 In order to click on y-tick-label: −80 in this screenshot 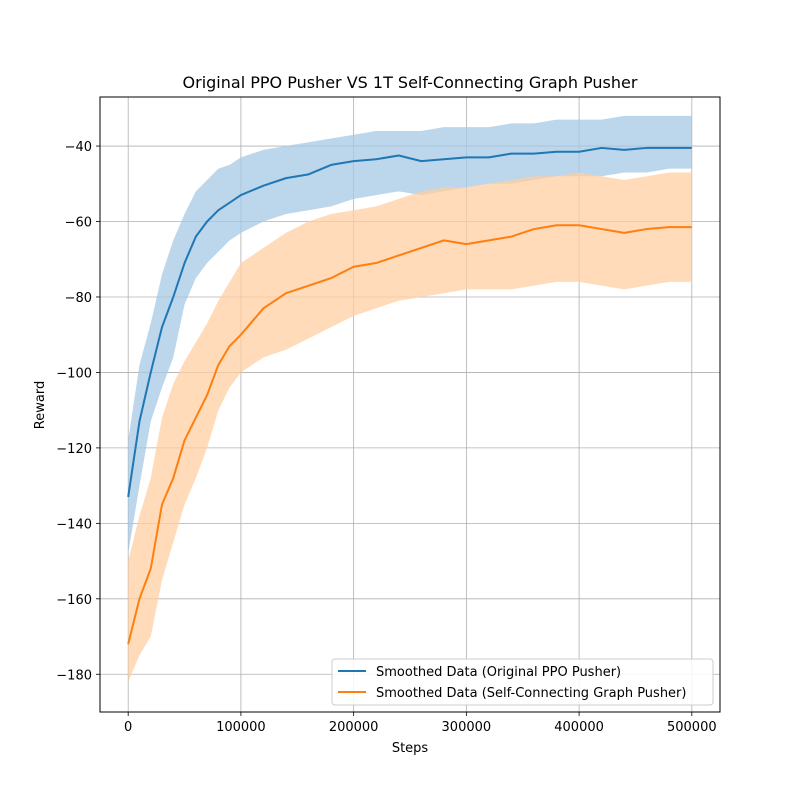, I will do `click(78, 298)`.